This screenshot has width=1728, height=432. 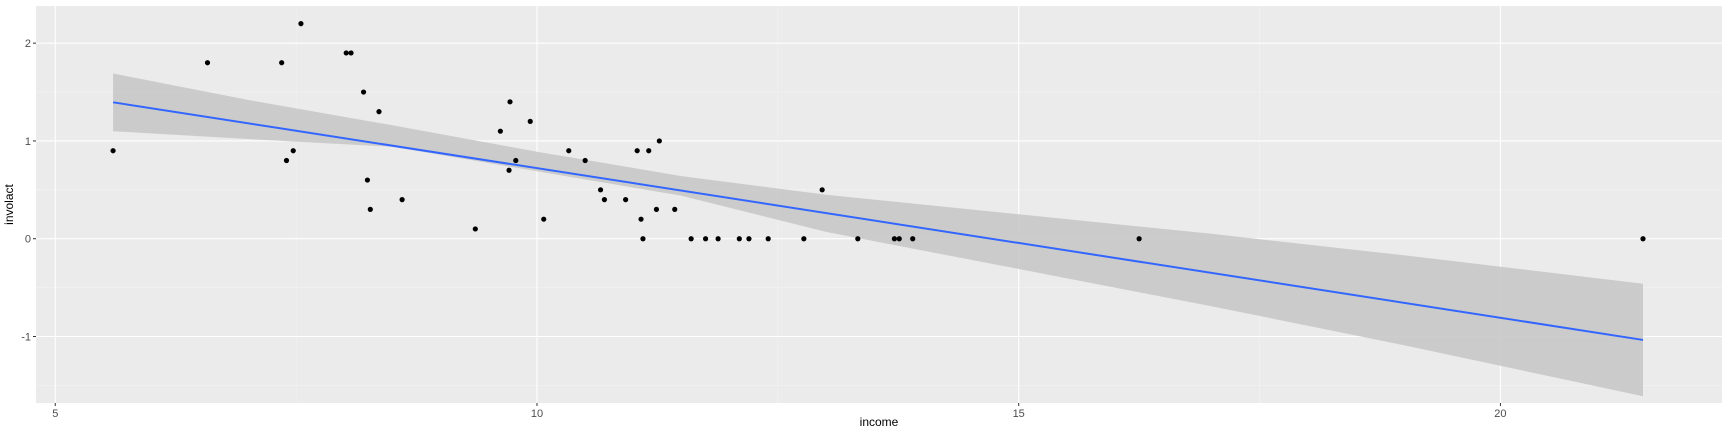 What do you see at coordinates (28, 44) in the screenshot?
I see `y-tick-label: 2` at bounding box center [28, 44].